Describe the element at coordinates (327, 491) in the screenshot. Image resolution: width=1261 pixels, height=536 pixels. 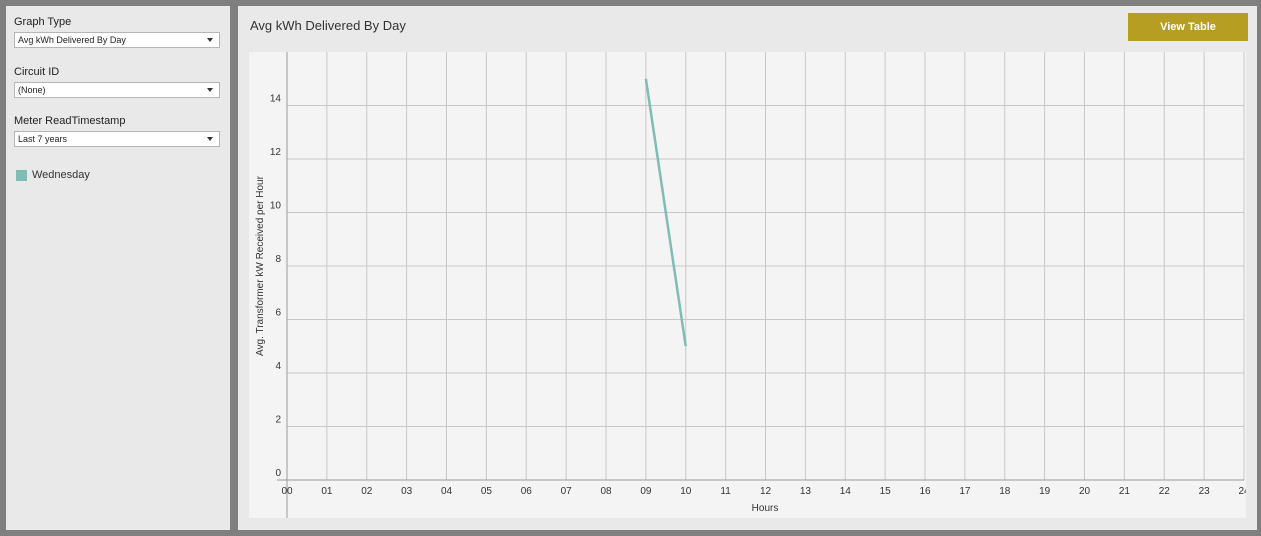
I see `x-tick-label: 01` at that location.